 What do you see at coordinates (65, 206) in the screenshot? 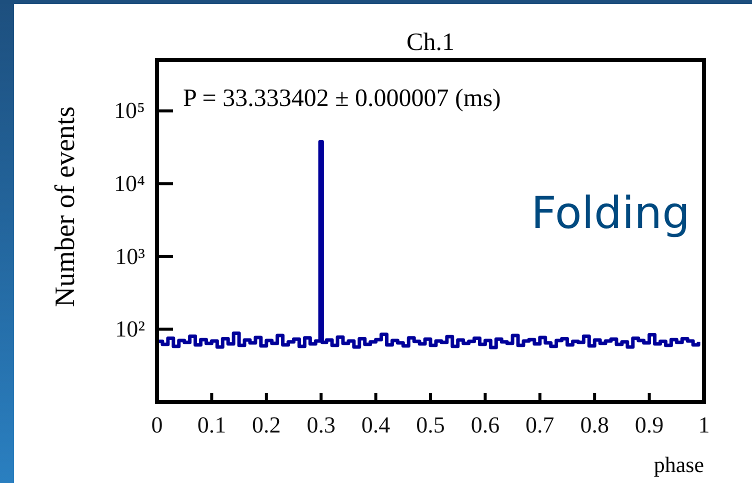
I see `y-axis-title: Number of events` at bounding box center [65, 206].